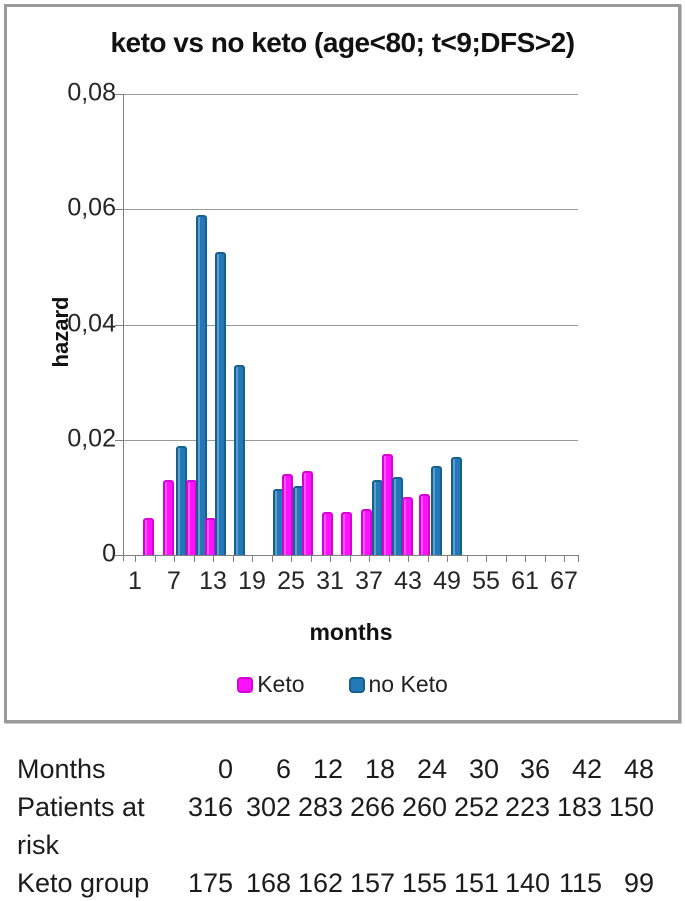 This screenshot has height=901, width=685. What do you see at coordinates (579, 807) in the screenshot?
I see `risk-cell: 183` at bounding box center [579, 807].